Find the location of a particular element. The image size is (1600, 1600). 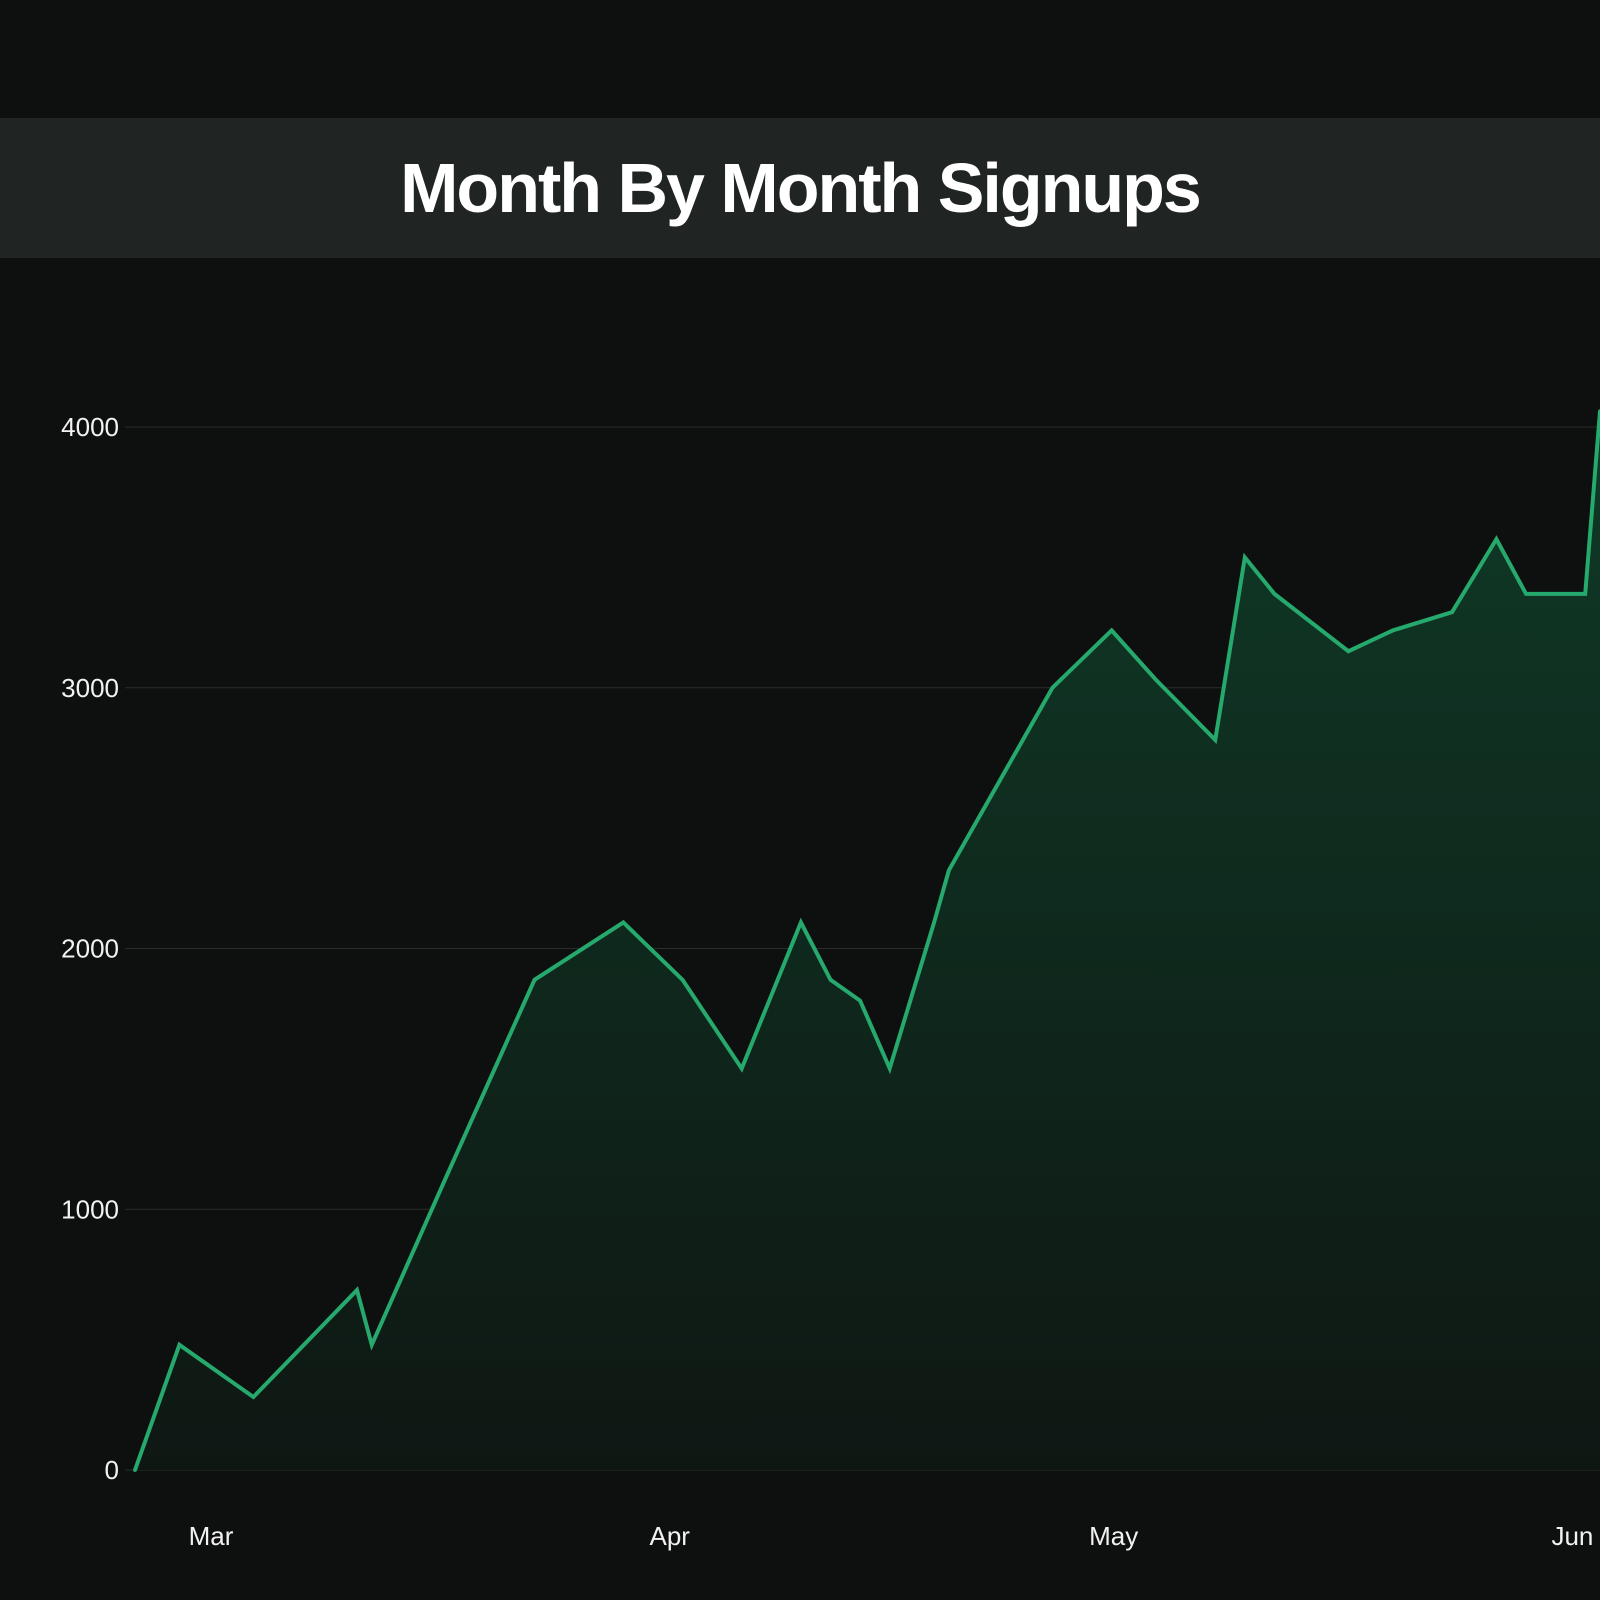

y-tick-label-2000: 2000 is located at coordinates (90, 949).